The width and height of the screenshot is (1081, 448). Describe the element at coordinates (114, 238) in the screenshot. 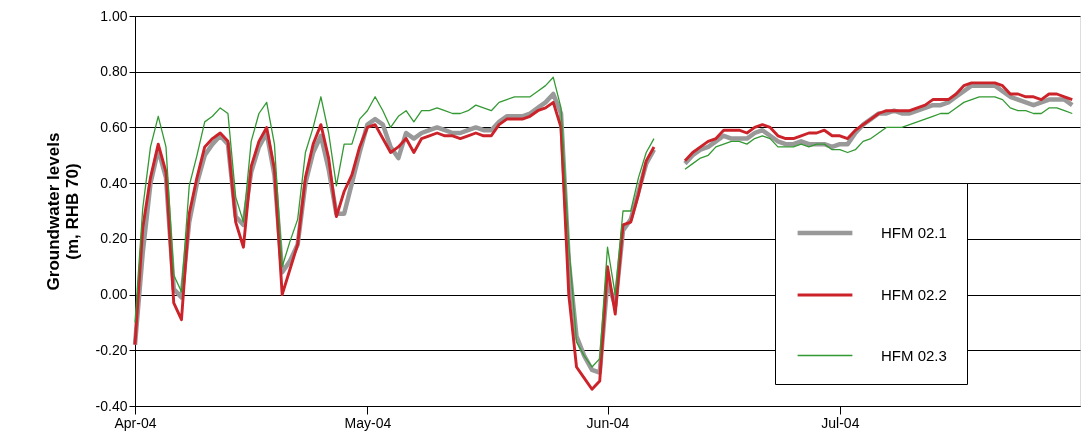

I see `y-tick-label: 0.20` at that location.